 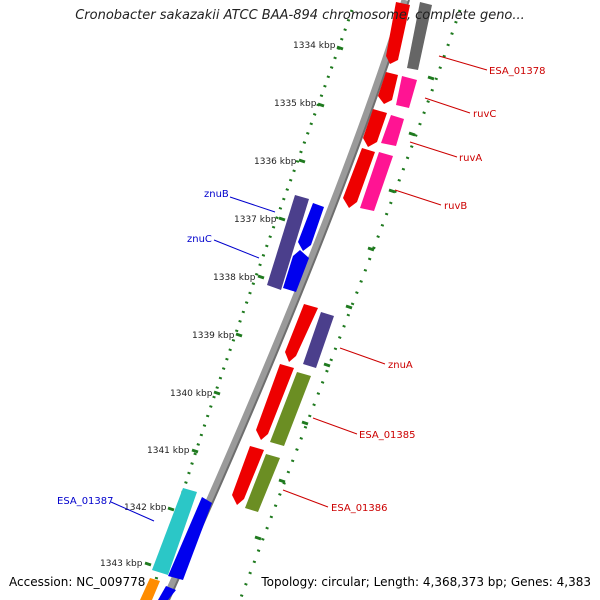 What do you see at coordinates (517, 71) in the screenshot?
I see `gene-label-esa-01378: ESA_01378` at bounding box center [517, 71].